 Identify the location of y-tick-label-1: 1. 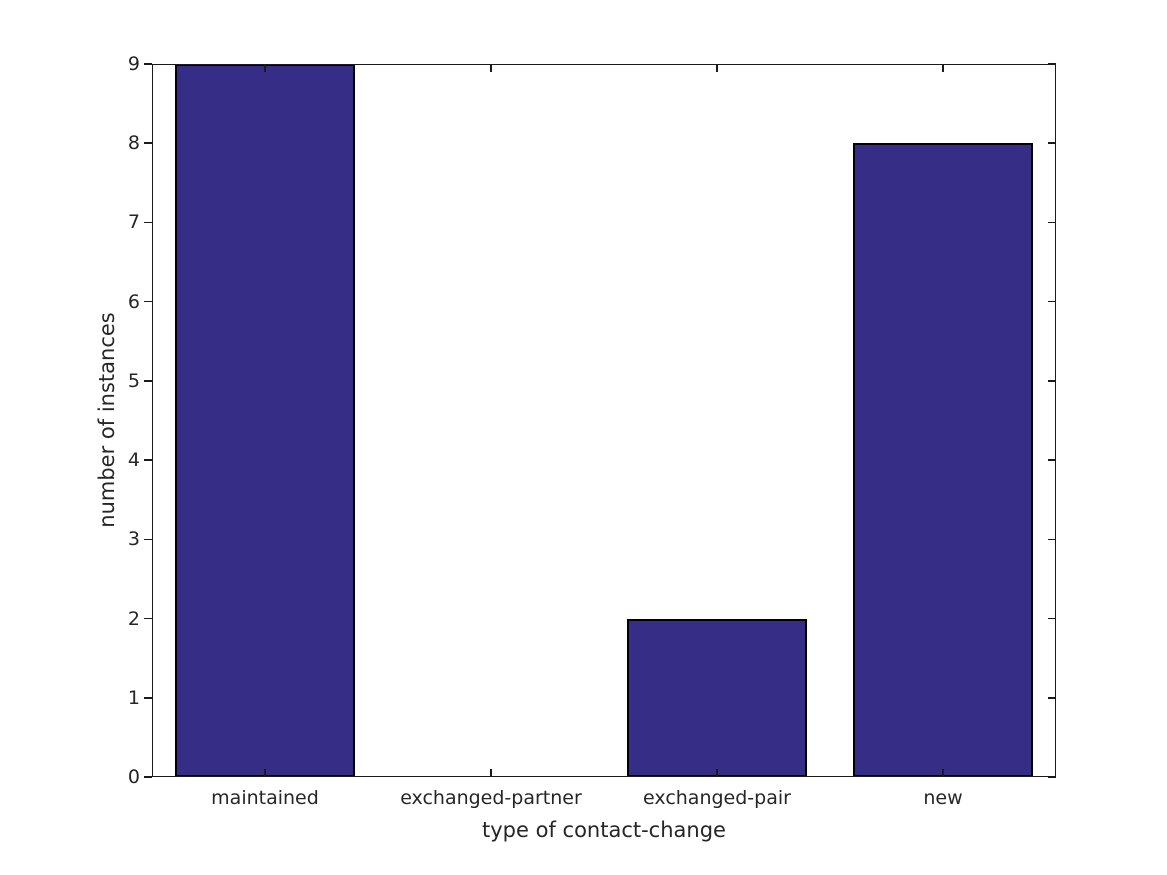
(133, 697).